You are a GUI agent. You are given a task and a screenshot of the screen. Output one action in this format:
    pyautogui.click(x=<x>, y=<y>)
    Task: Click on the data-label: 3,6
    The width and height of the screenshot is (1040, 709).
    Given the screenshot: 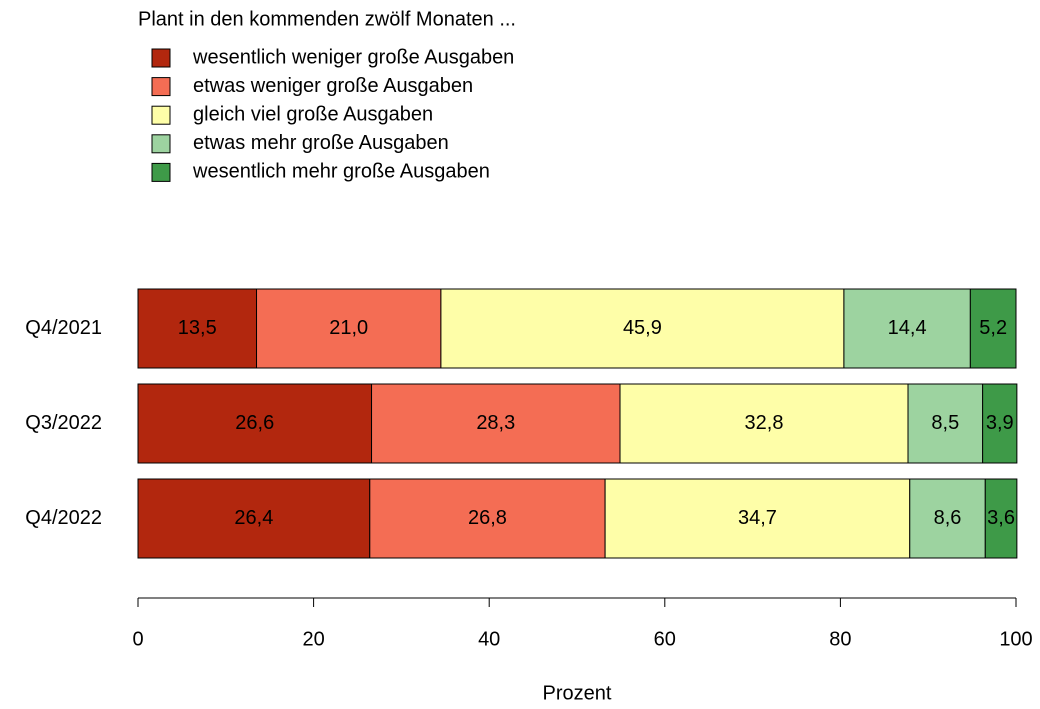 What is the action you would take?
    pyautogui.click(x=1001, y=518)
    